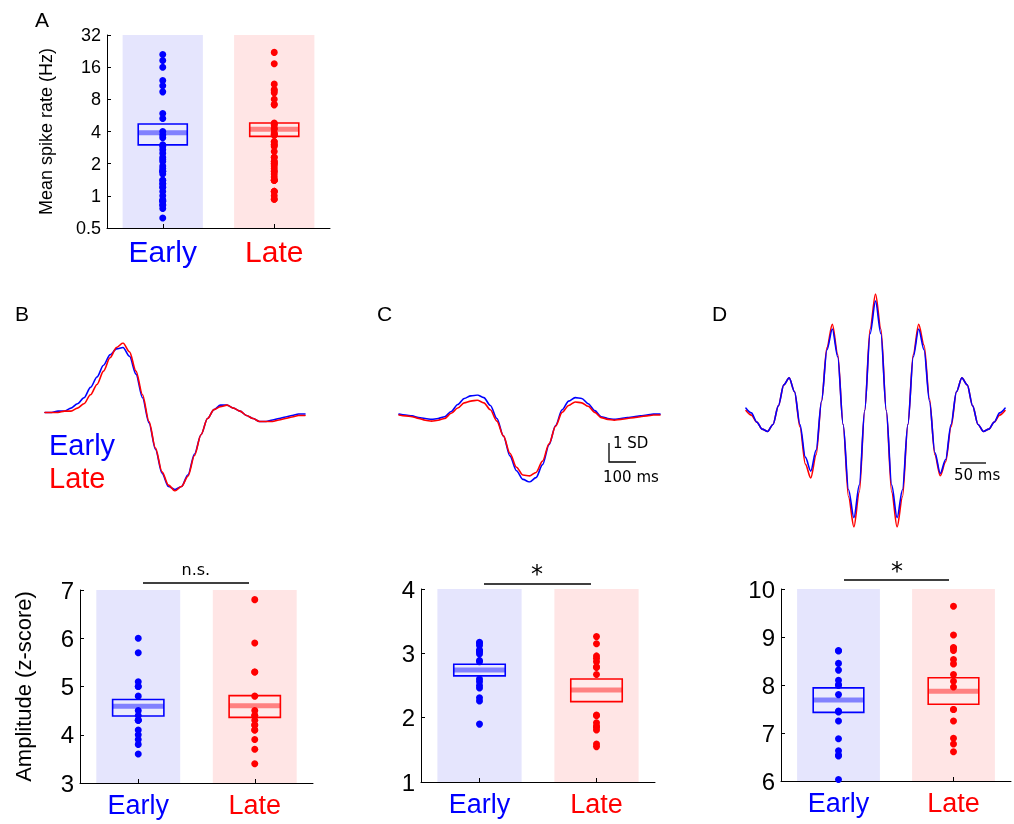 The height and width of the screenshot is (824, 1014). I want to click on text: n.s., so click(196, 569).